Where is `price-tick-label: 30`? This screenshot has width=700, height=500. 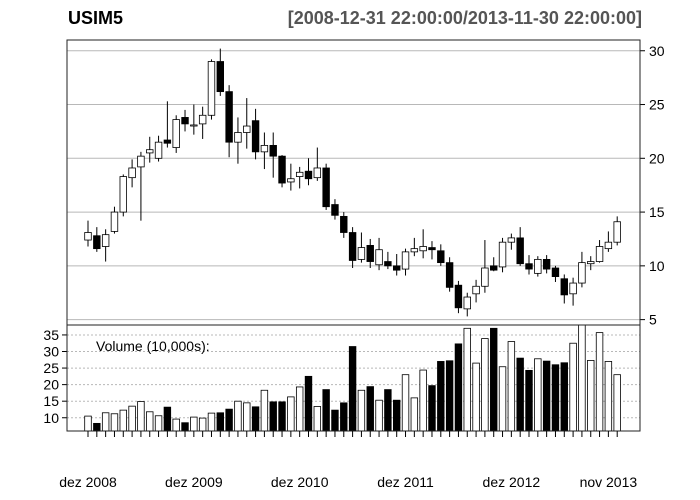
price-tick-label: 30 is located at coordinates (657, 51).